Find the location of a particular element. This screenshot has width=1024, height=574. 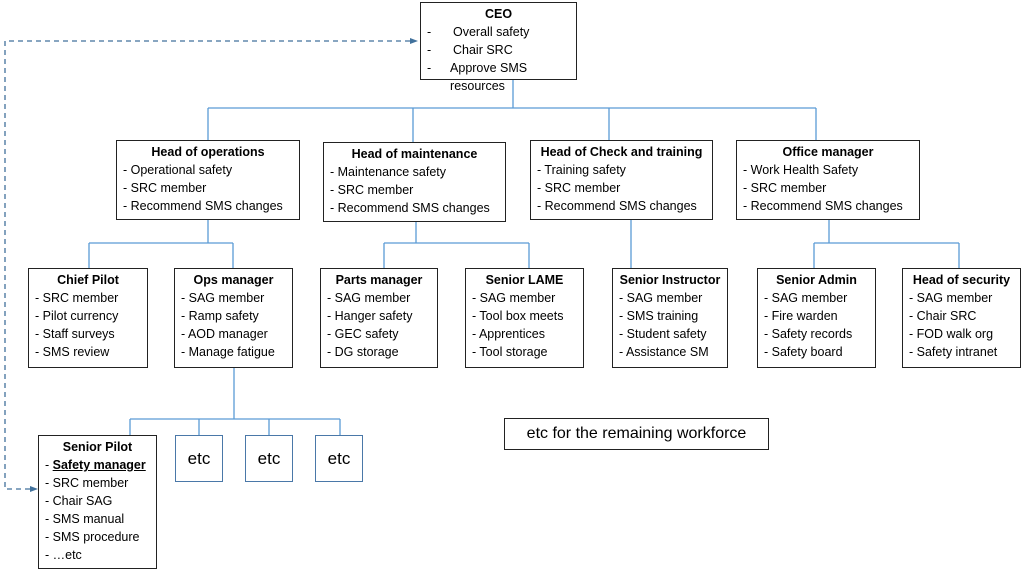

box-item: - Tool storage is located at coordinates (510, 352).